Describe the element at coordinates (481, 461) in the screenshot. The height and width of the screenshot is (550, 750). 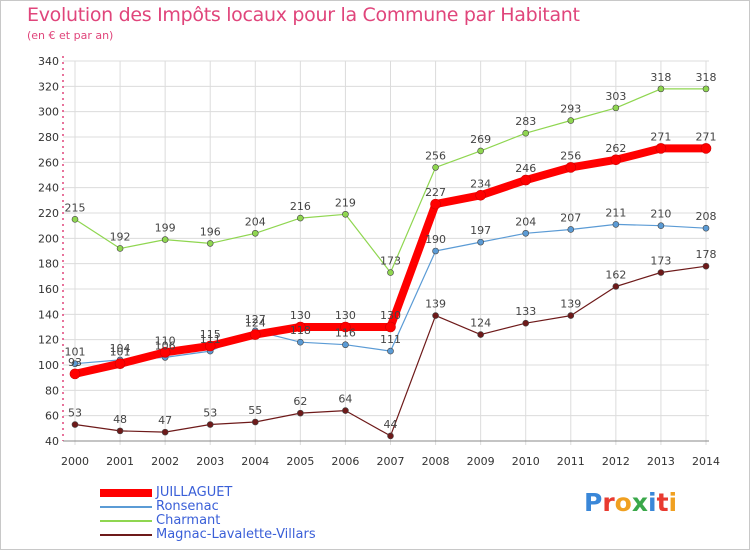
I see `x-tick-label: 2009` at that location.